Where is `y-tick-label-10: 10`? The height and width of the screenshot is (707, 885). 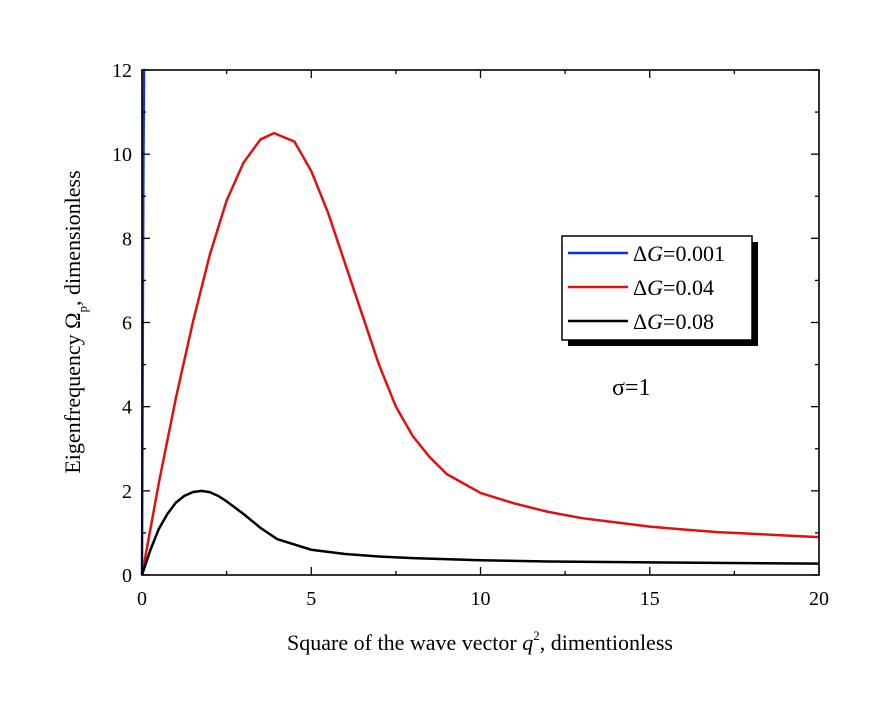 y-tick-label-10: 10 is located at coordinates (122, 155).